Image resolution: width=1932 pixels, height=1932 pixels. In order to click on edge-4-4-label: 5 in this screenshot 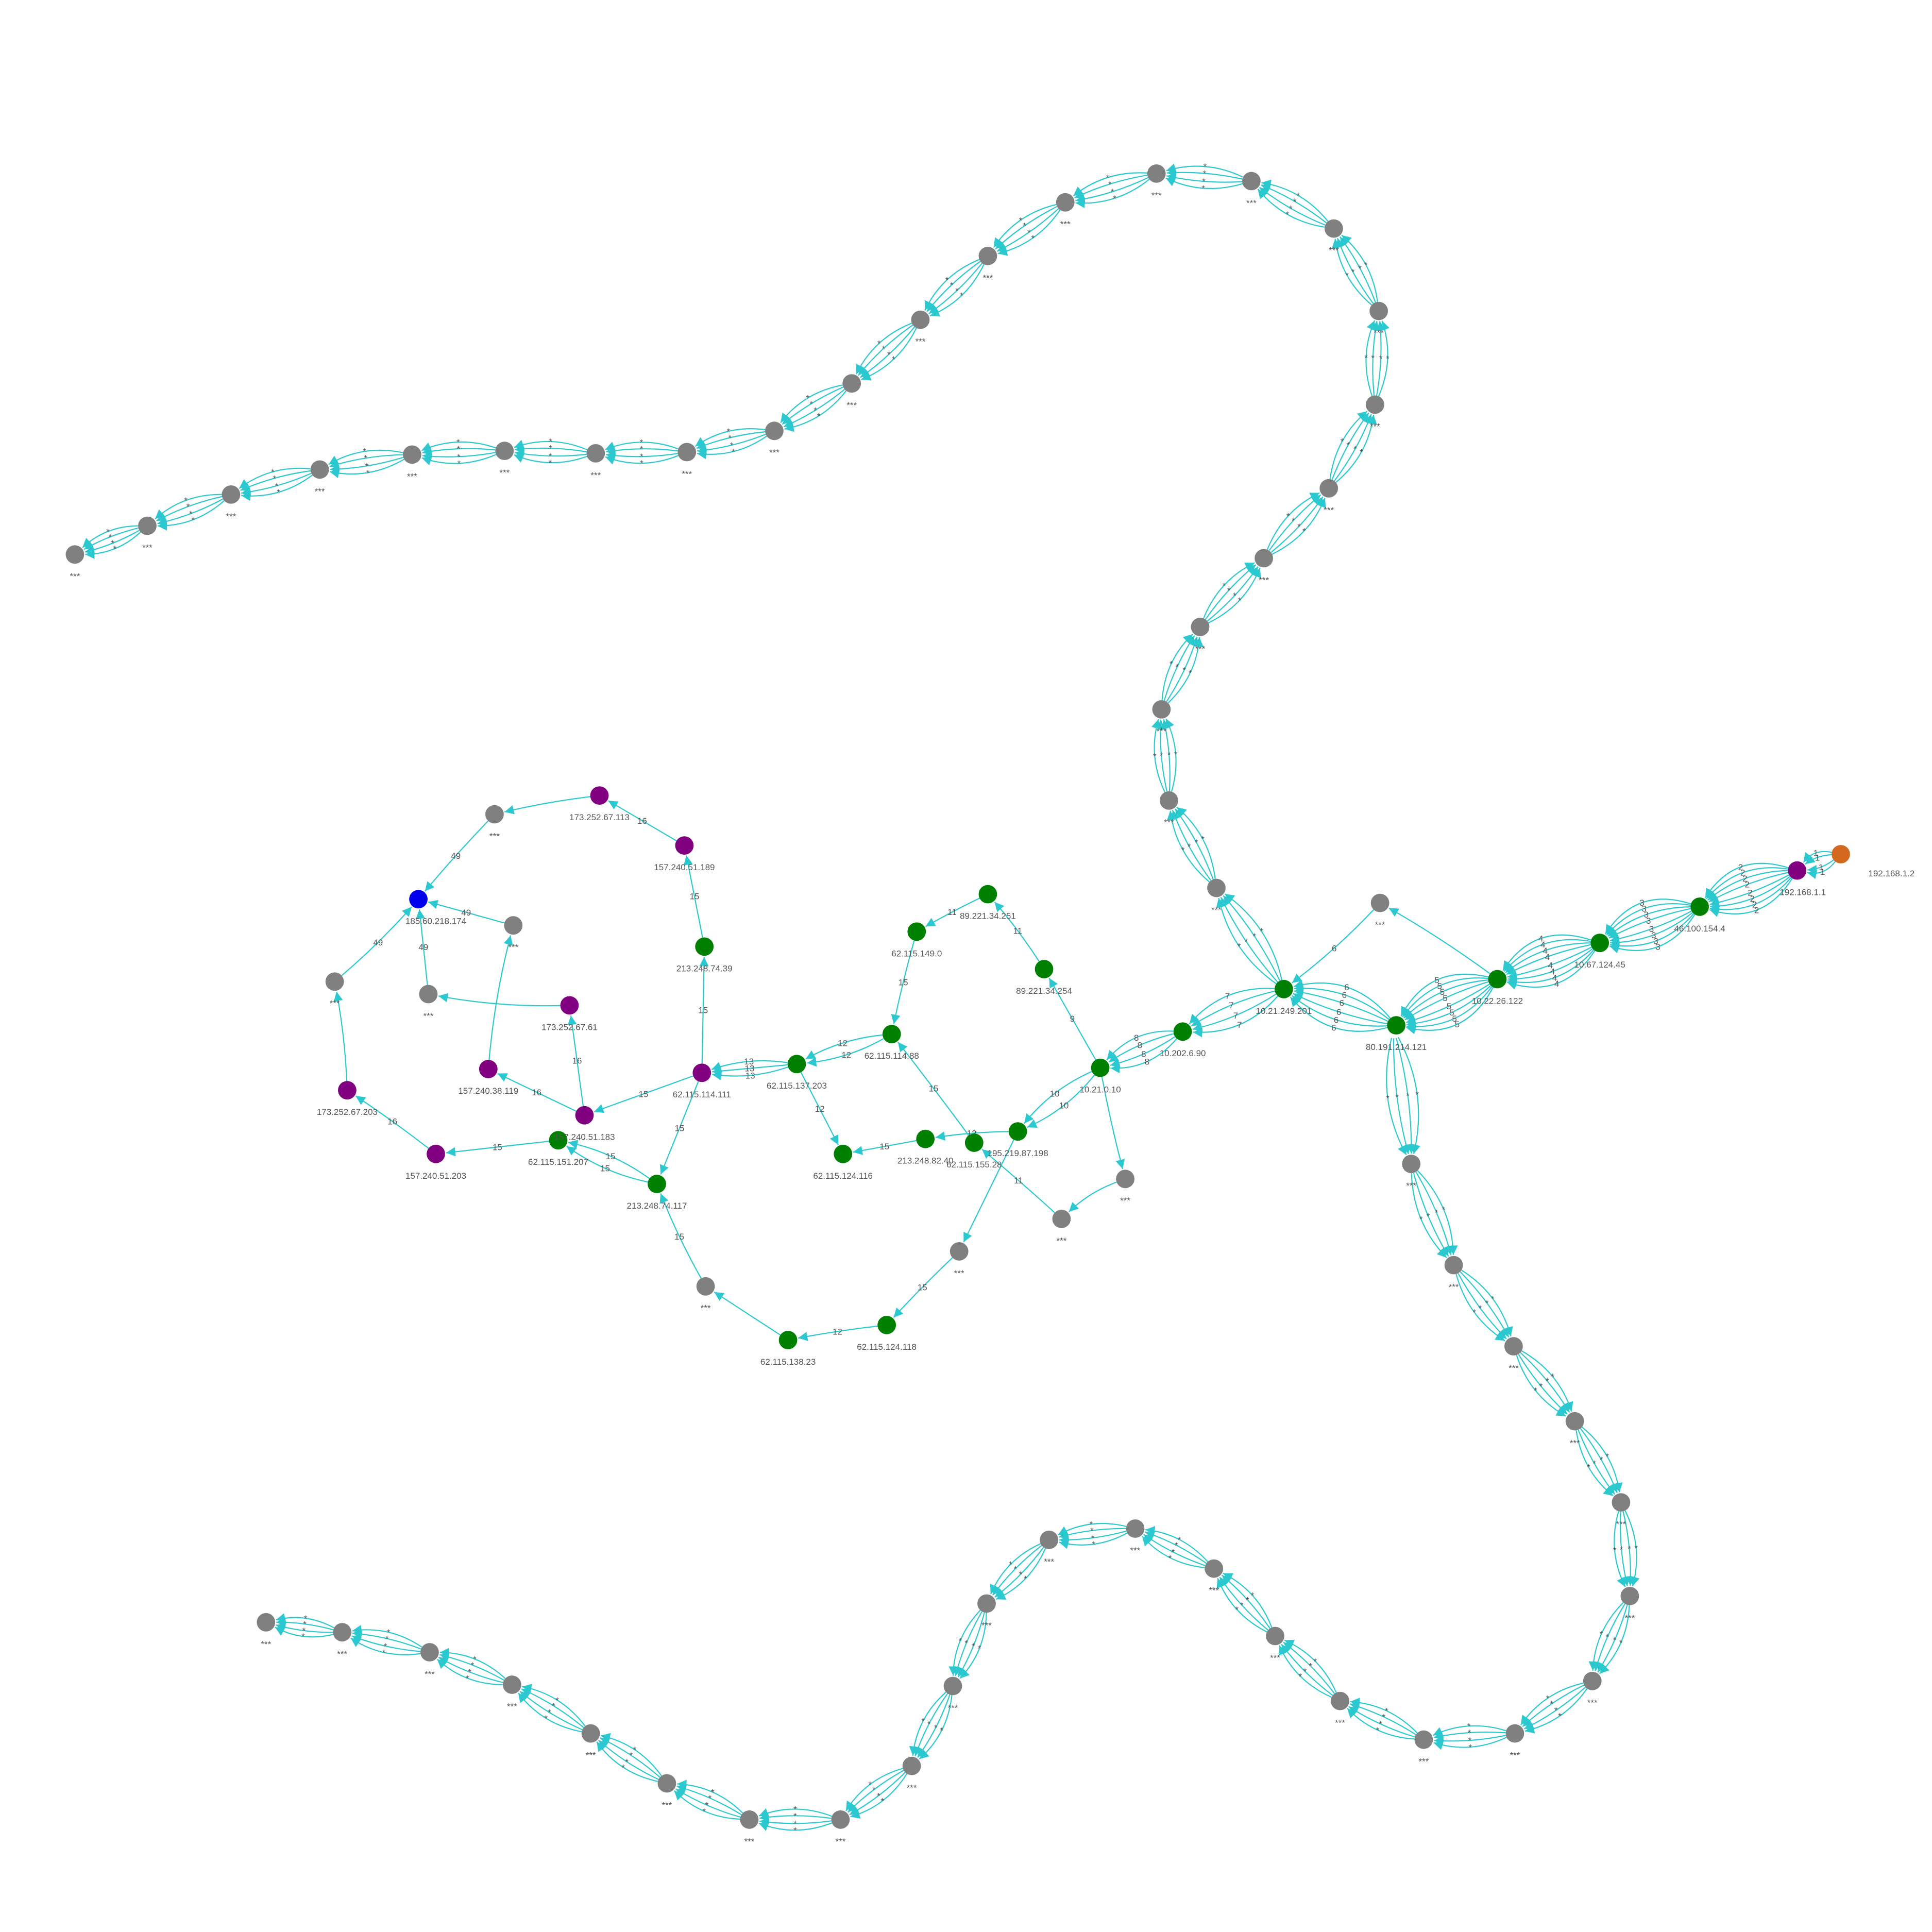, I will do `click(1445, 998)`.